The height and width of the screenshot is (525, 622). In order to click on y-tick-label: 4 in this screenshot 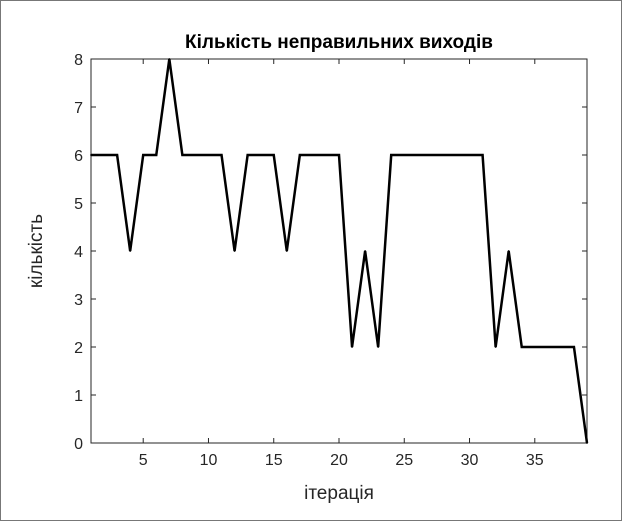, I will do `click(78, 252)`.